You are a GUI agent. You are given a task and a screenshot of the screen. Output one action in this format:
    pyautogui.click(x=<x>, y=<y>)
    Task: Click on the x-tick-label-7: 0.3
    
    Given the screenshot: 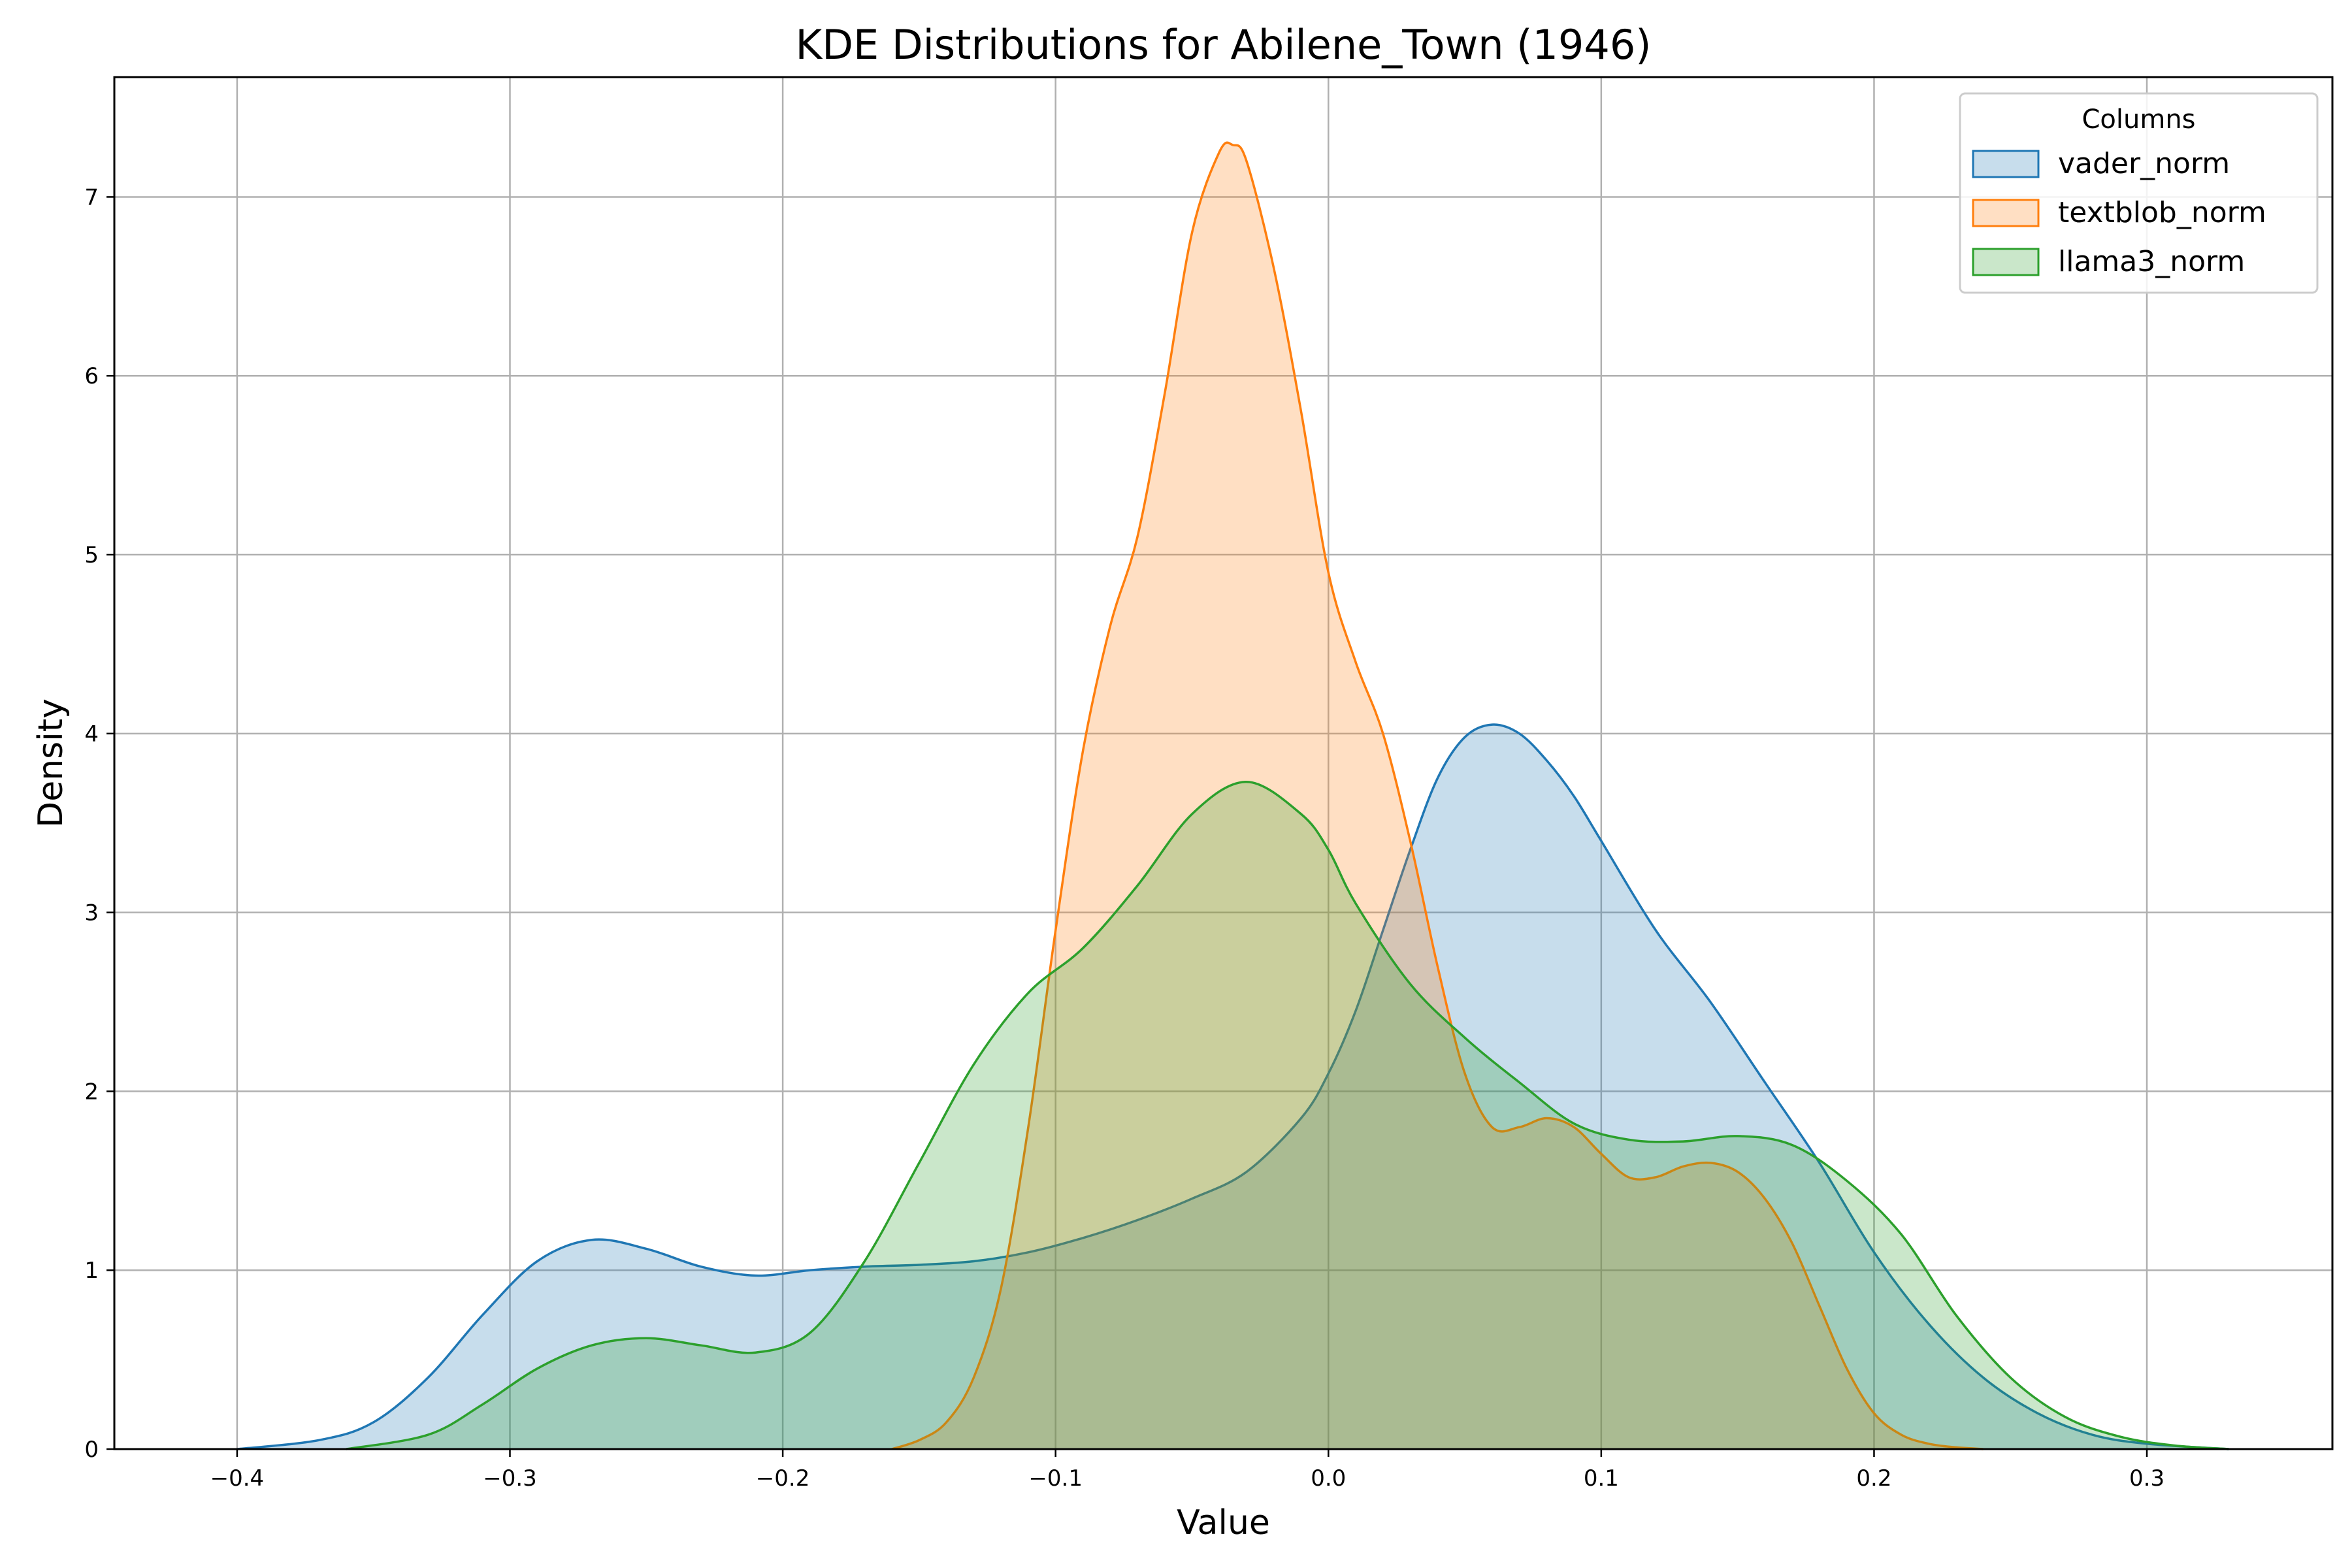 What is the action you would take?
    pyautogui.click(x=2146, y=1478)
    